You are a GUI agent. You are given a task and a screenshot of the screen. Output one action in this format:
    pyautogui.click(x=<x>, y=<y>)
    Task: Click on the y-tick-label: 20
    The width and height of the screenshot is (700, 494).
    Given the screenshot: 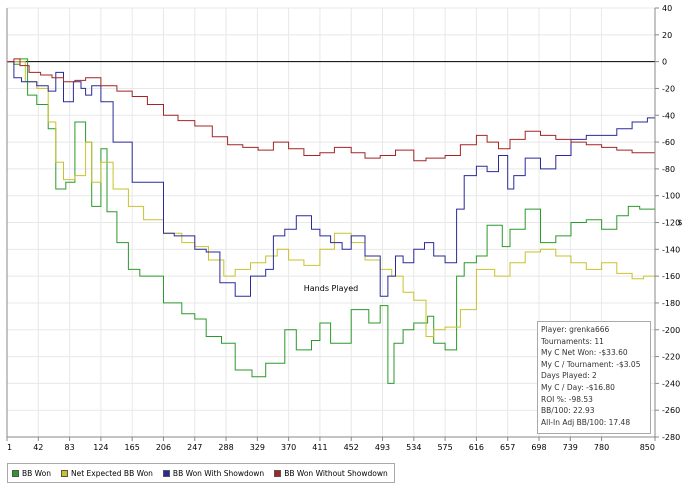 What is the action you would take?
    pyautogui.click(x=667, y=35)
    